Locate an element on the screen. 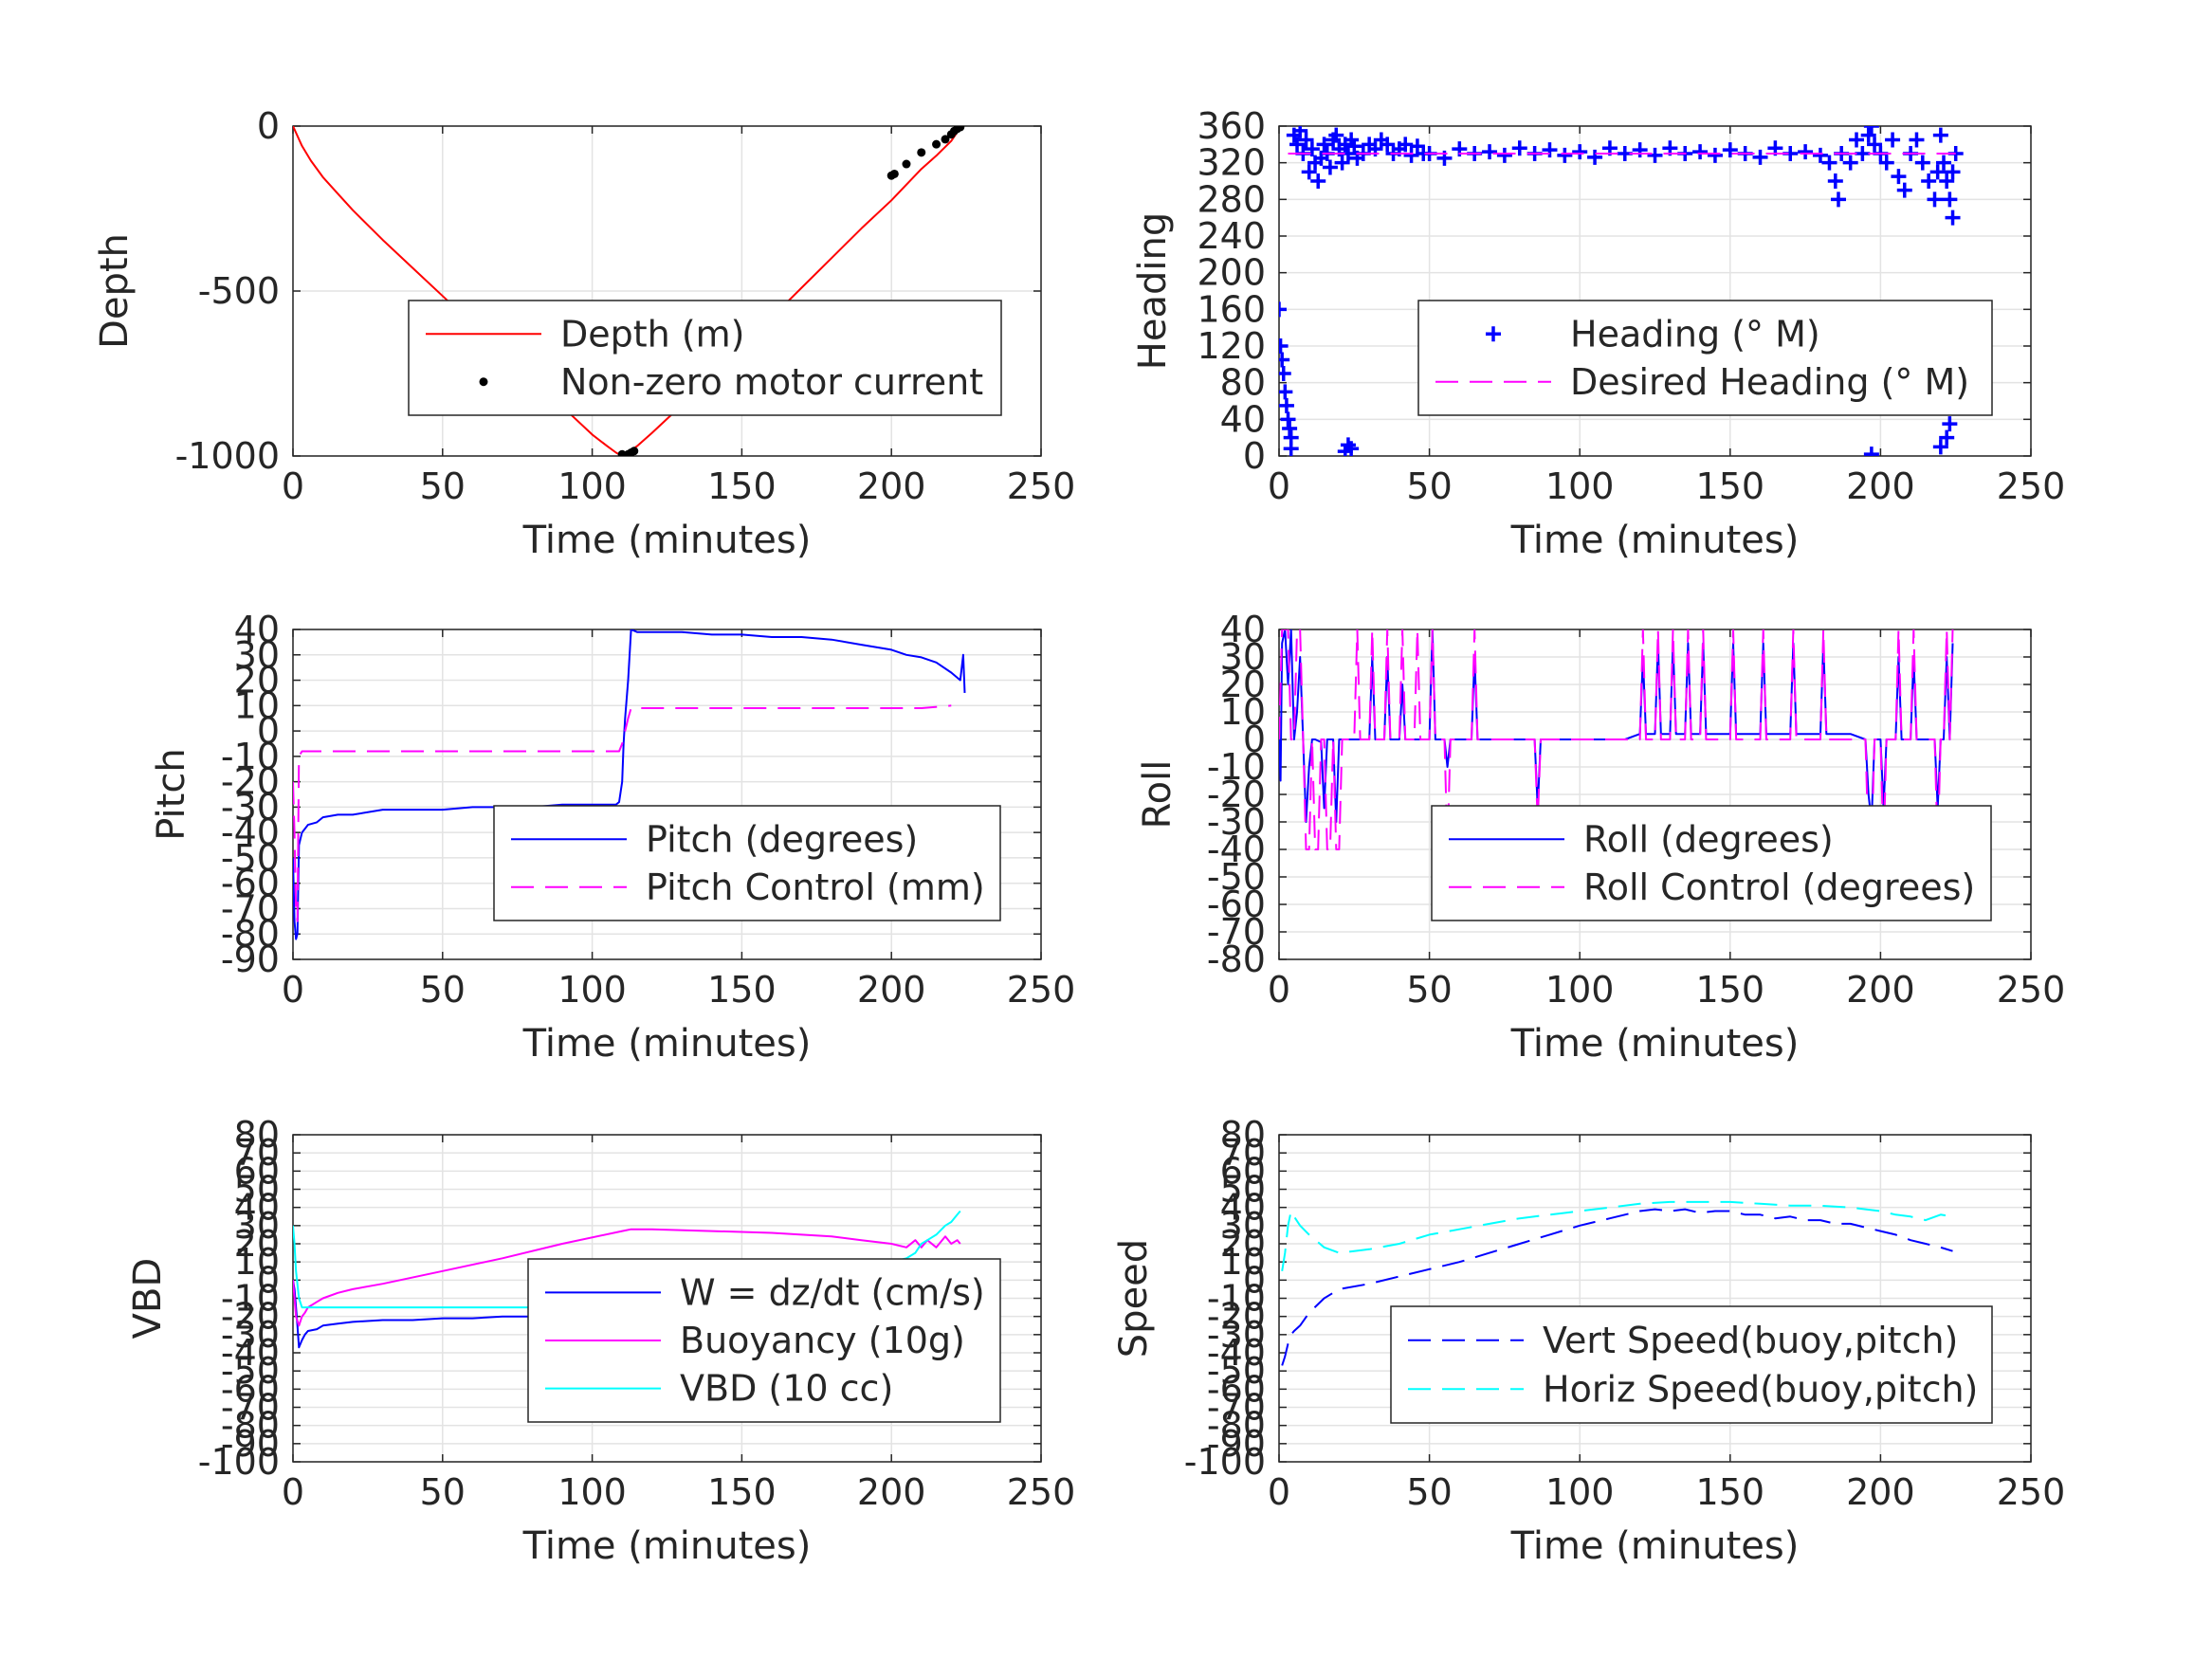 The image size is (2212, 1659). y-axis-label: Depth is located at coordinates (115, 291).